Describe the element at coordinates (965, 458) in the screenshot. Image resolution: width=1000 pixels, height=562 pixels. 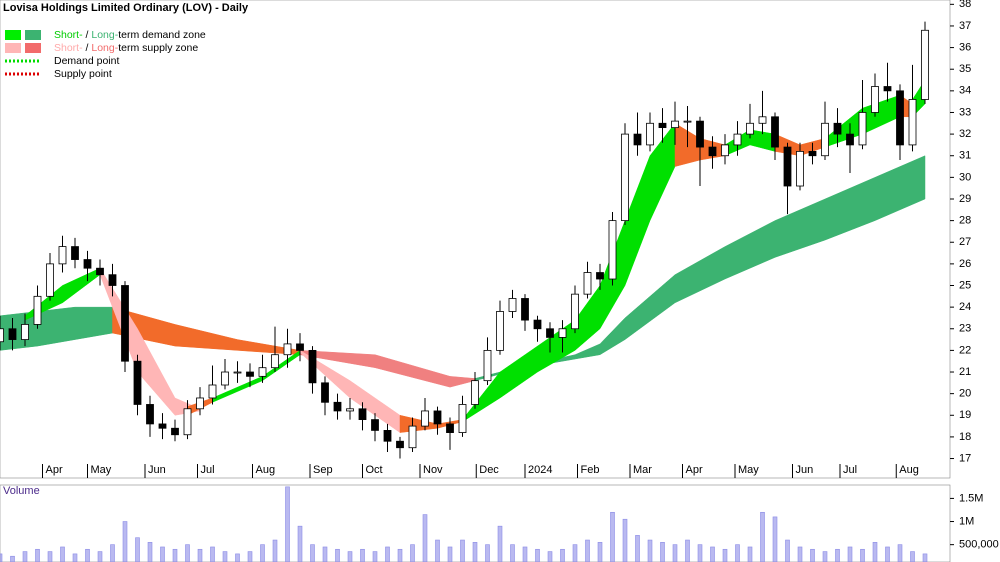
I see `y-tick-label: 17` at that location.